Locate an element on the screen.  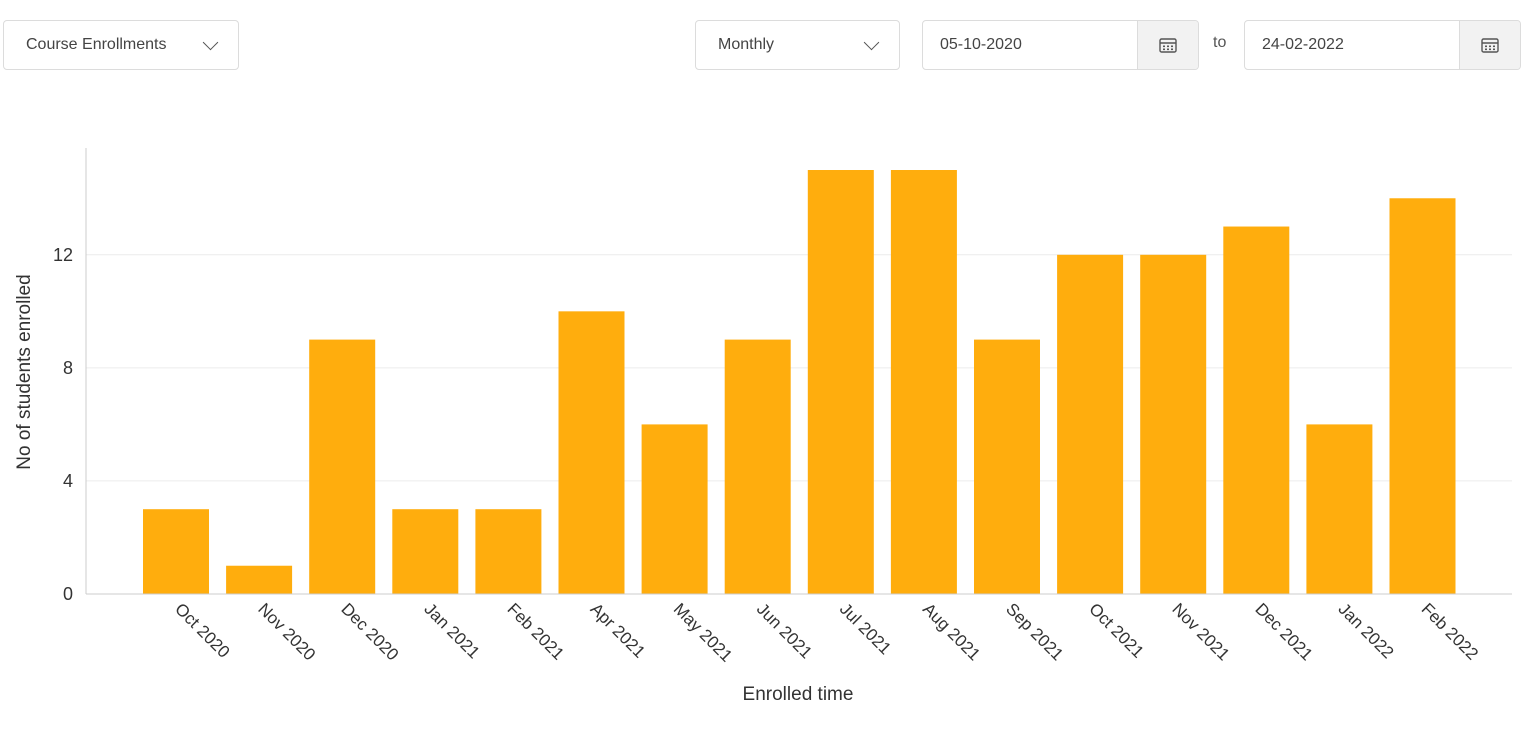
bar-dec-2021 is located at coordinates (1256, 410).